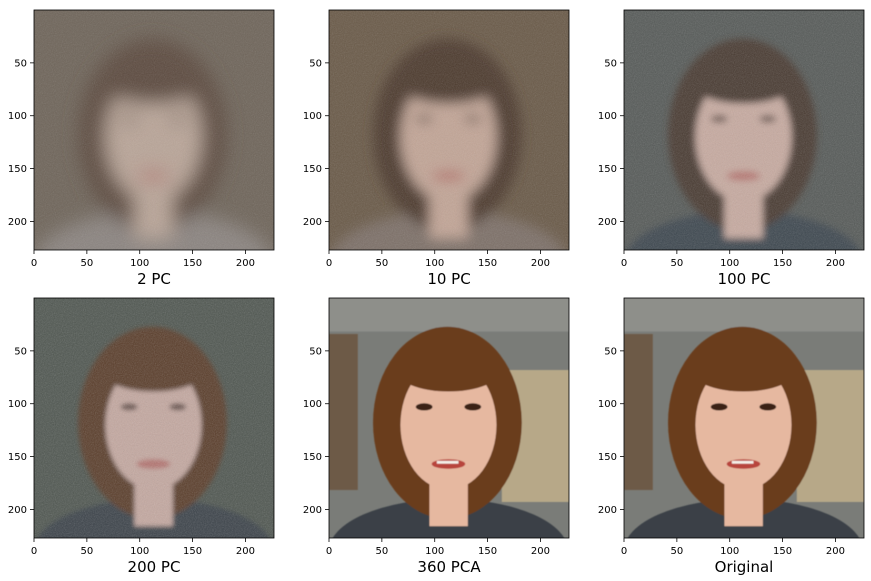  I want to click on panel-label: 10 PC, so click(448, 279).